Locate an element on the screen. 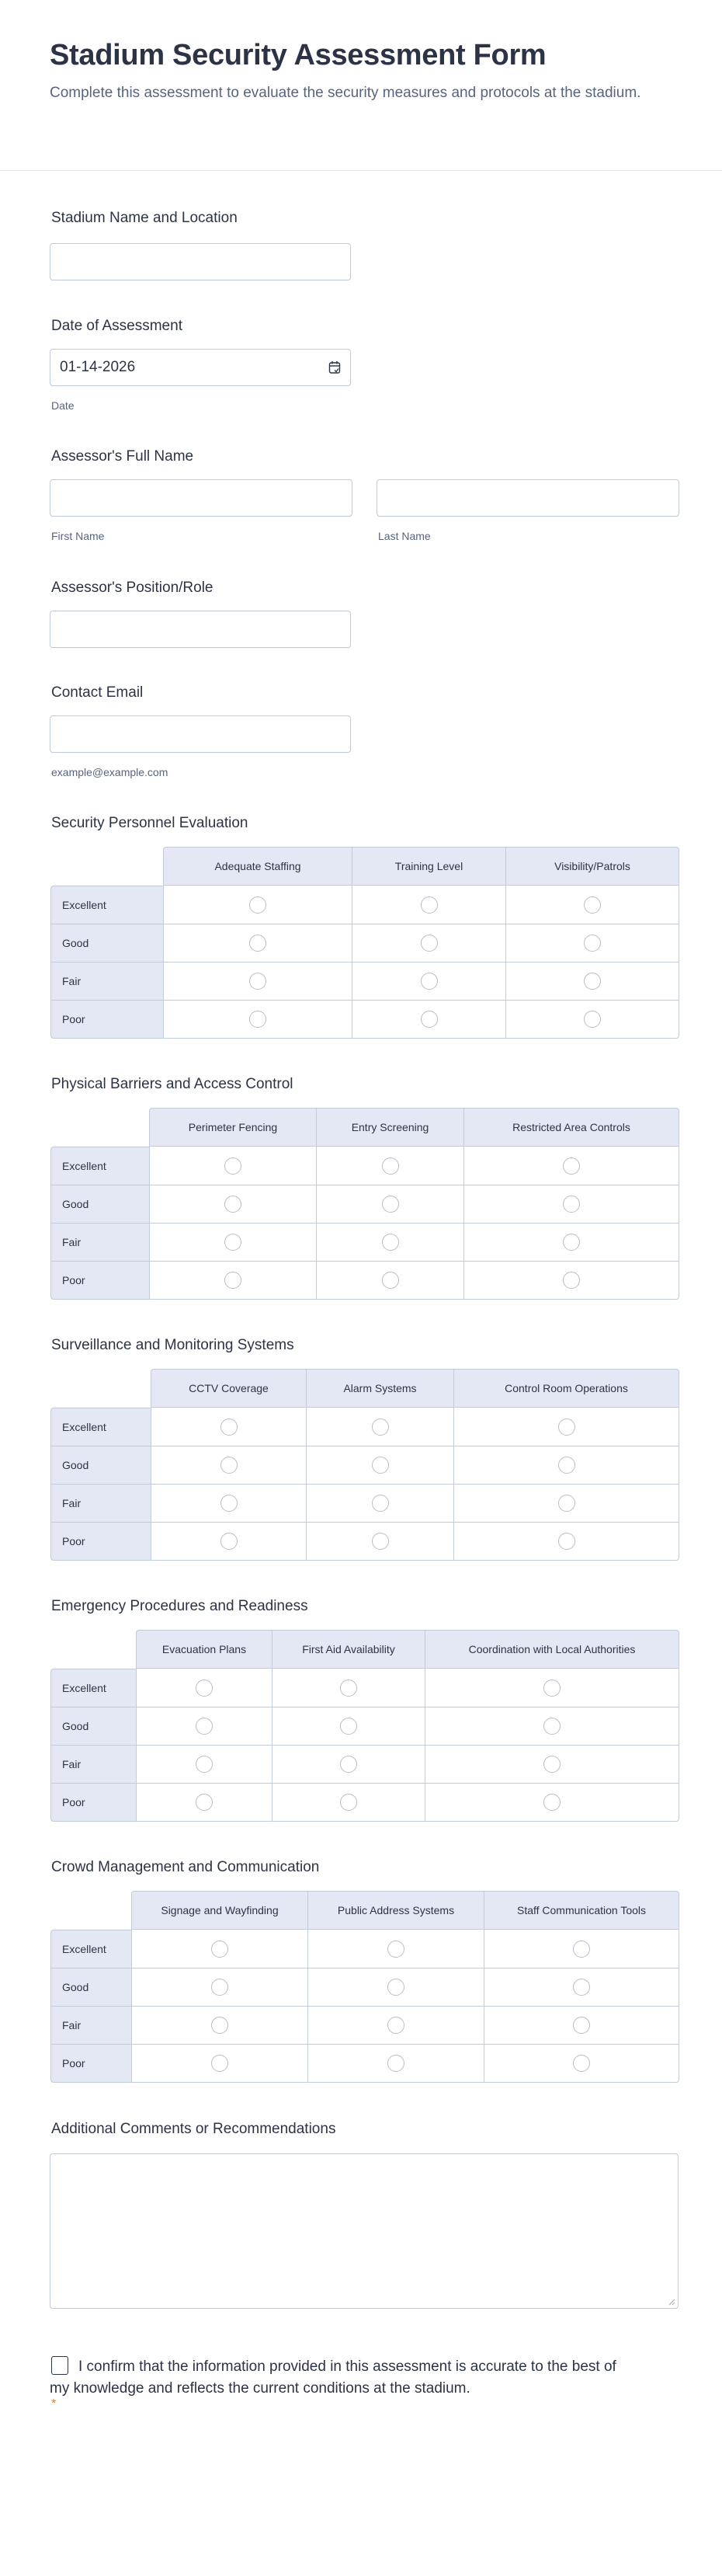  matrix-column-header: CCTV Coverage is located at coordinates (229, 1388).